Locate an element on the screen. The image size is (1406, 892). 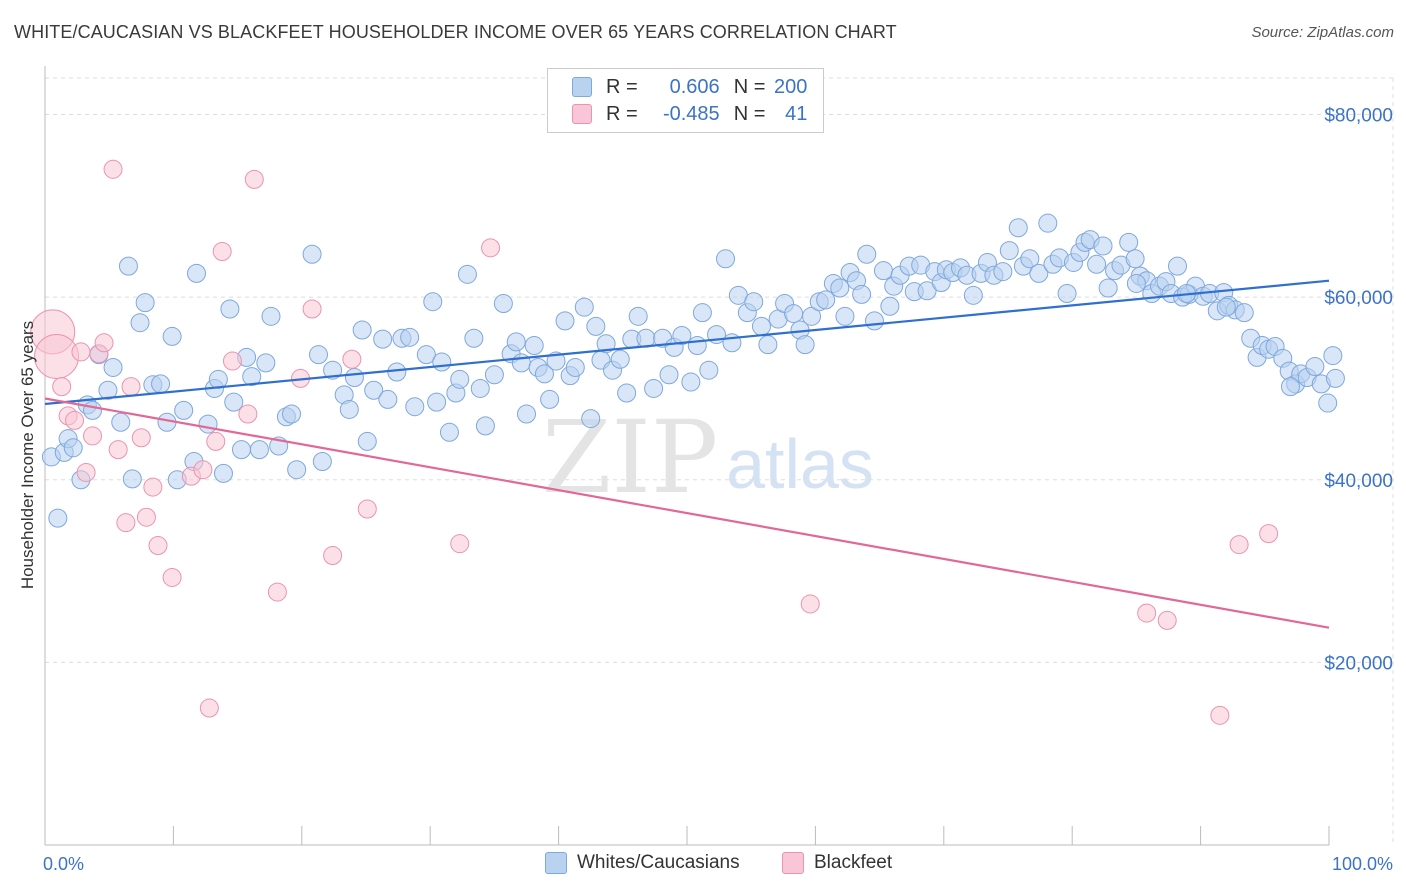
x-tick-label-min: 0.0% is located at coordinates (63, 864).